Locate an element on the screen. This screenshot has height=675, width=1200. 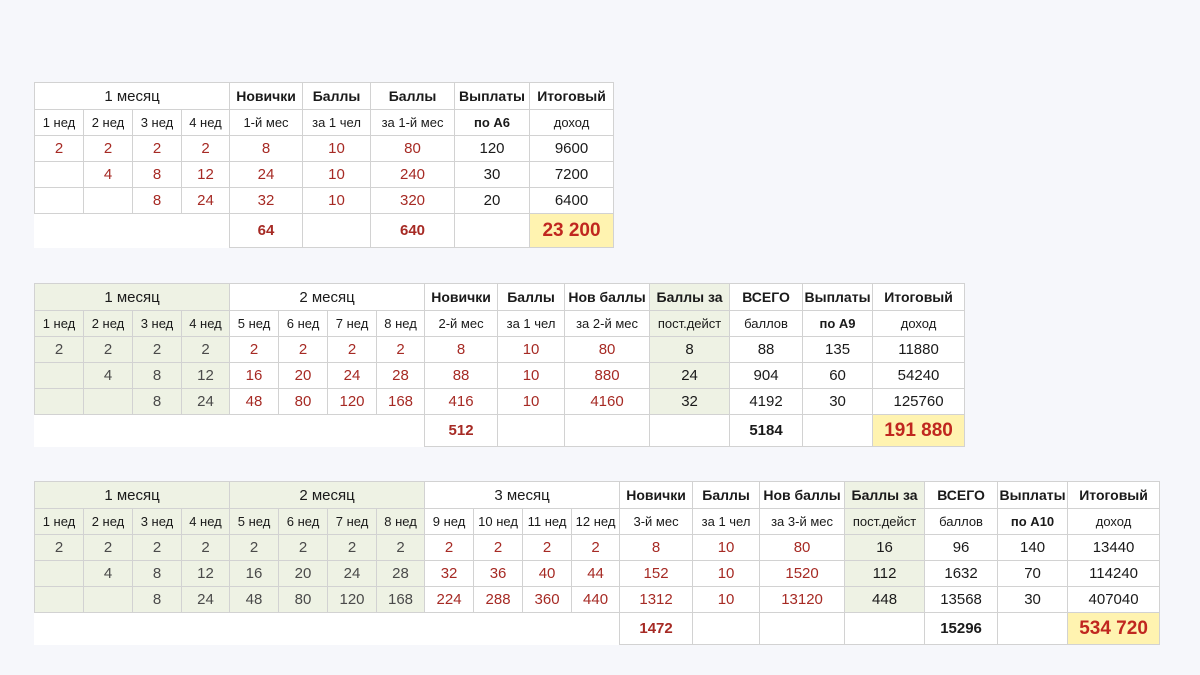
payouts-subheader: по А10 is located at coordinates (1033, 521).